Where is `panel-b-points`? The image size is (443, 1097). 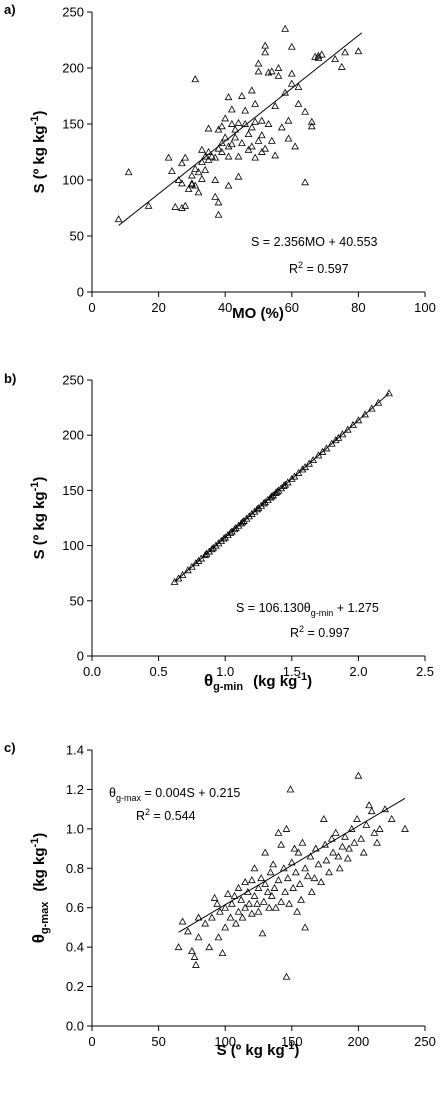 panel-b-points is located at coordinates (281, 487).